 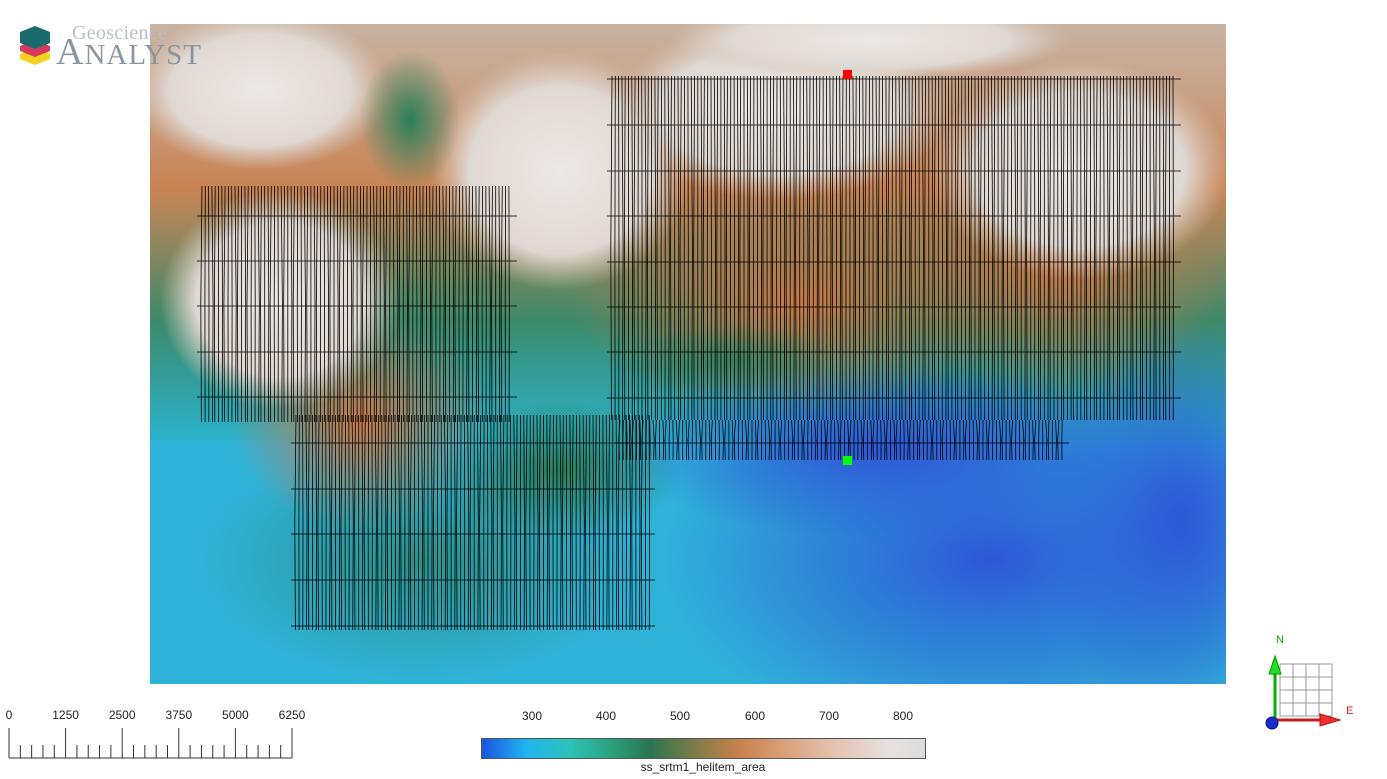 What do you see at coordinates (235, 715) in the screenshot?
I see `scale-bar-label: 5000` at bounding box center [235, 715].